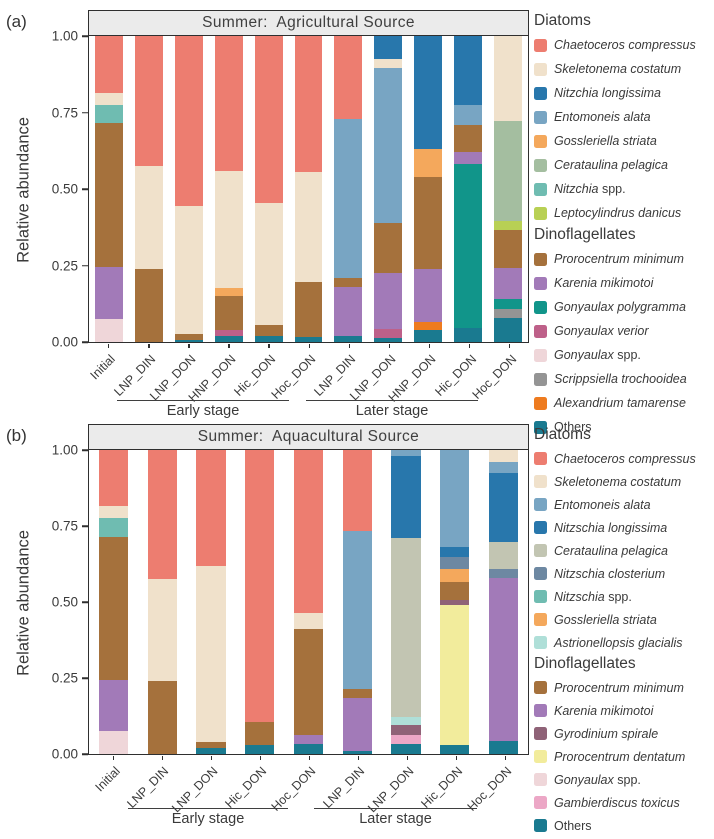  Describe the element at coordinates (460, 373) in the screenshot. I see `x-tick-slot: Hic_DON` at that location.